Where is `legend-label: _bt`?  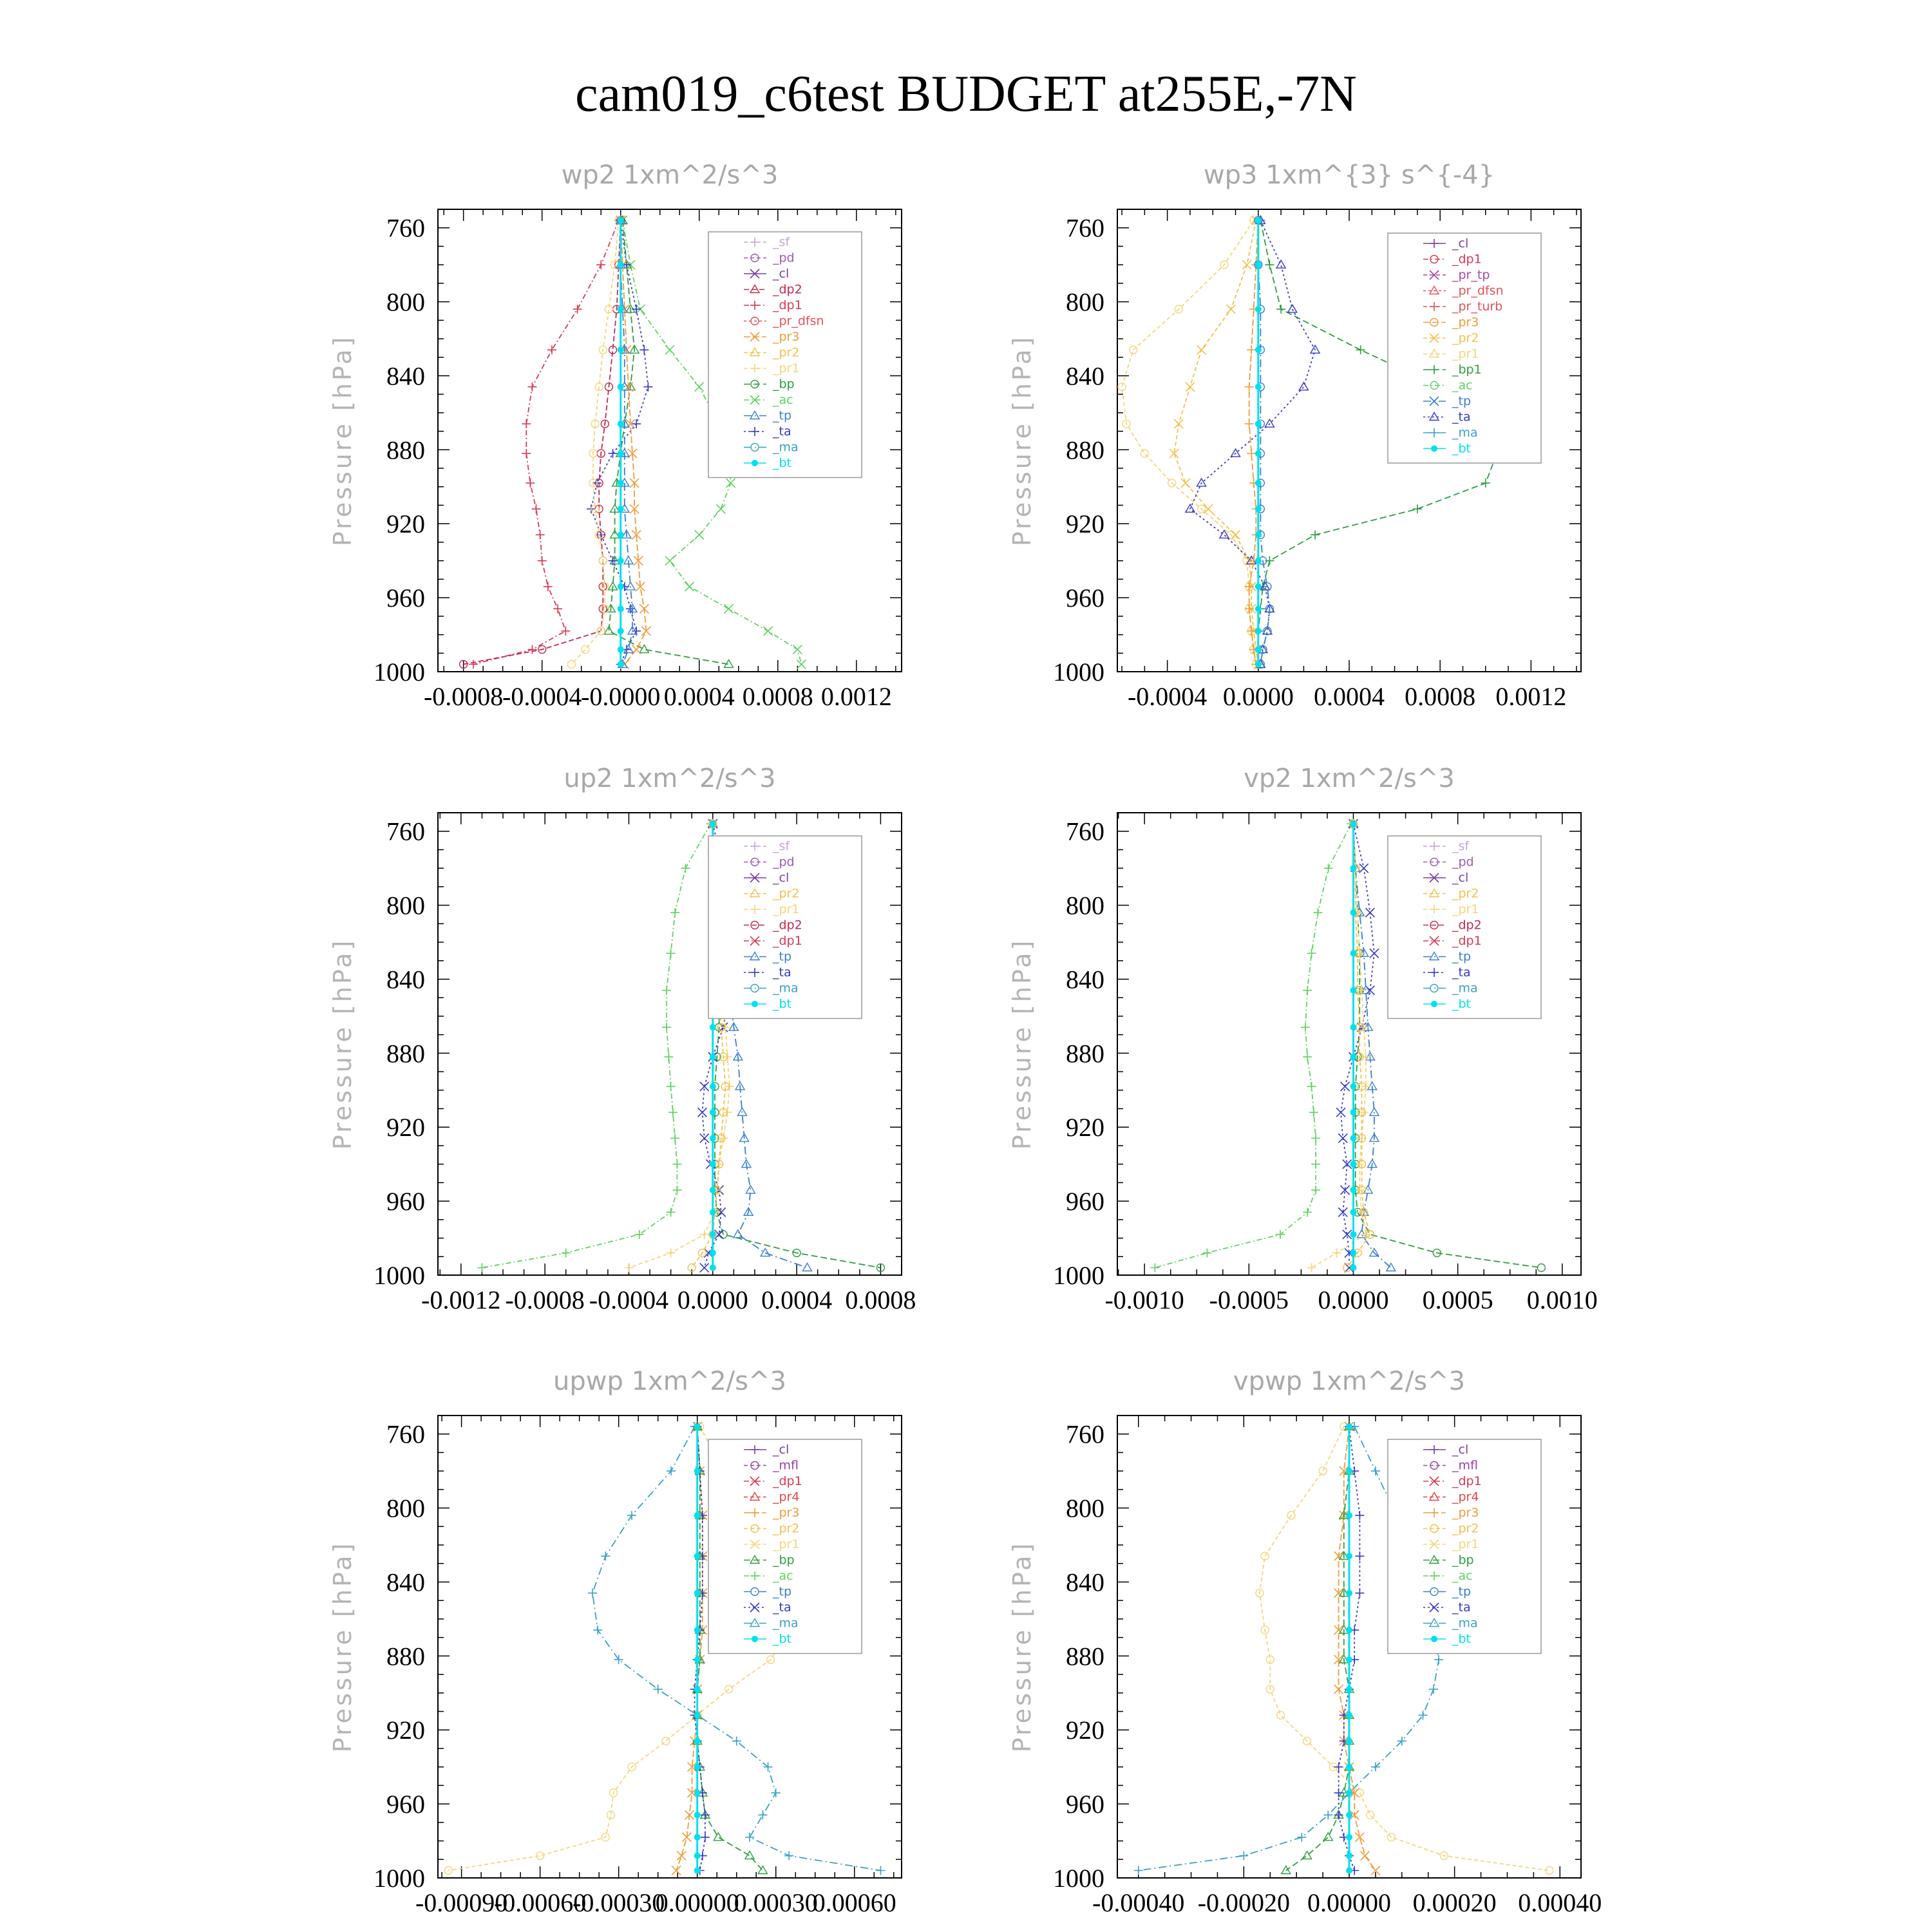
legend-label: _bt is located at coordinates (1461, 1639).